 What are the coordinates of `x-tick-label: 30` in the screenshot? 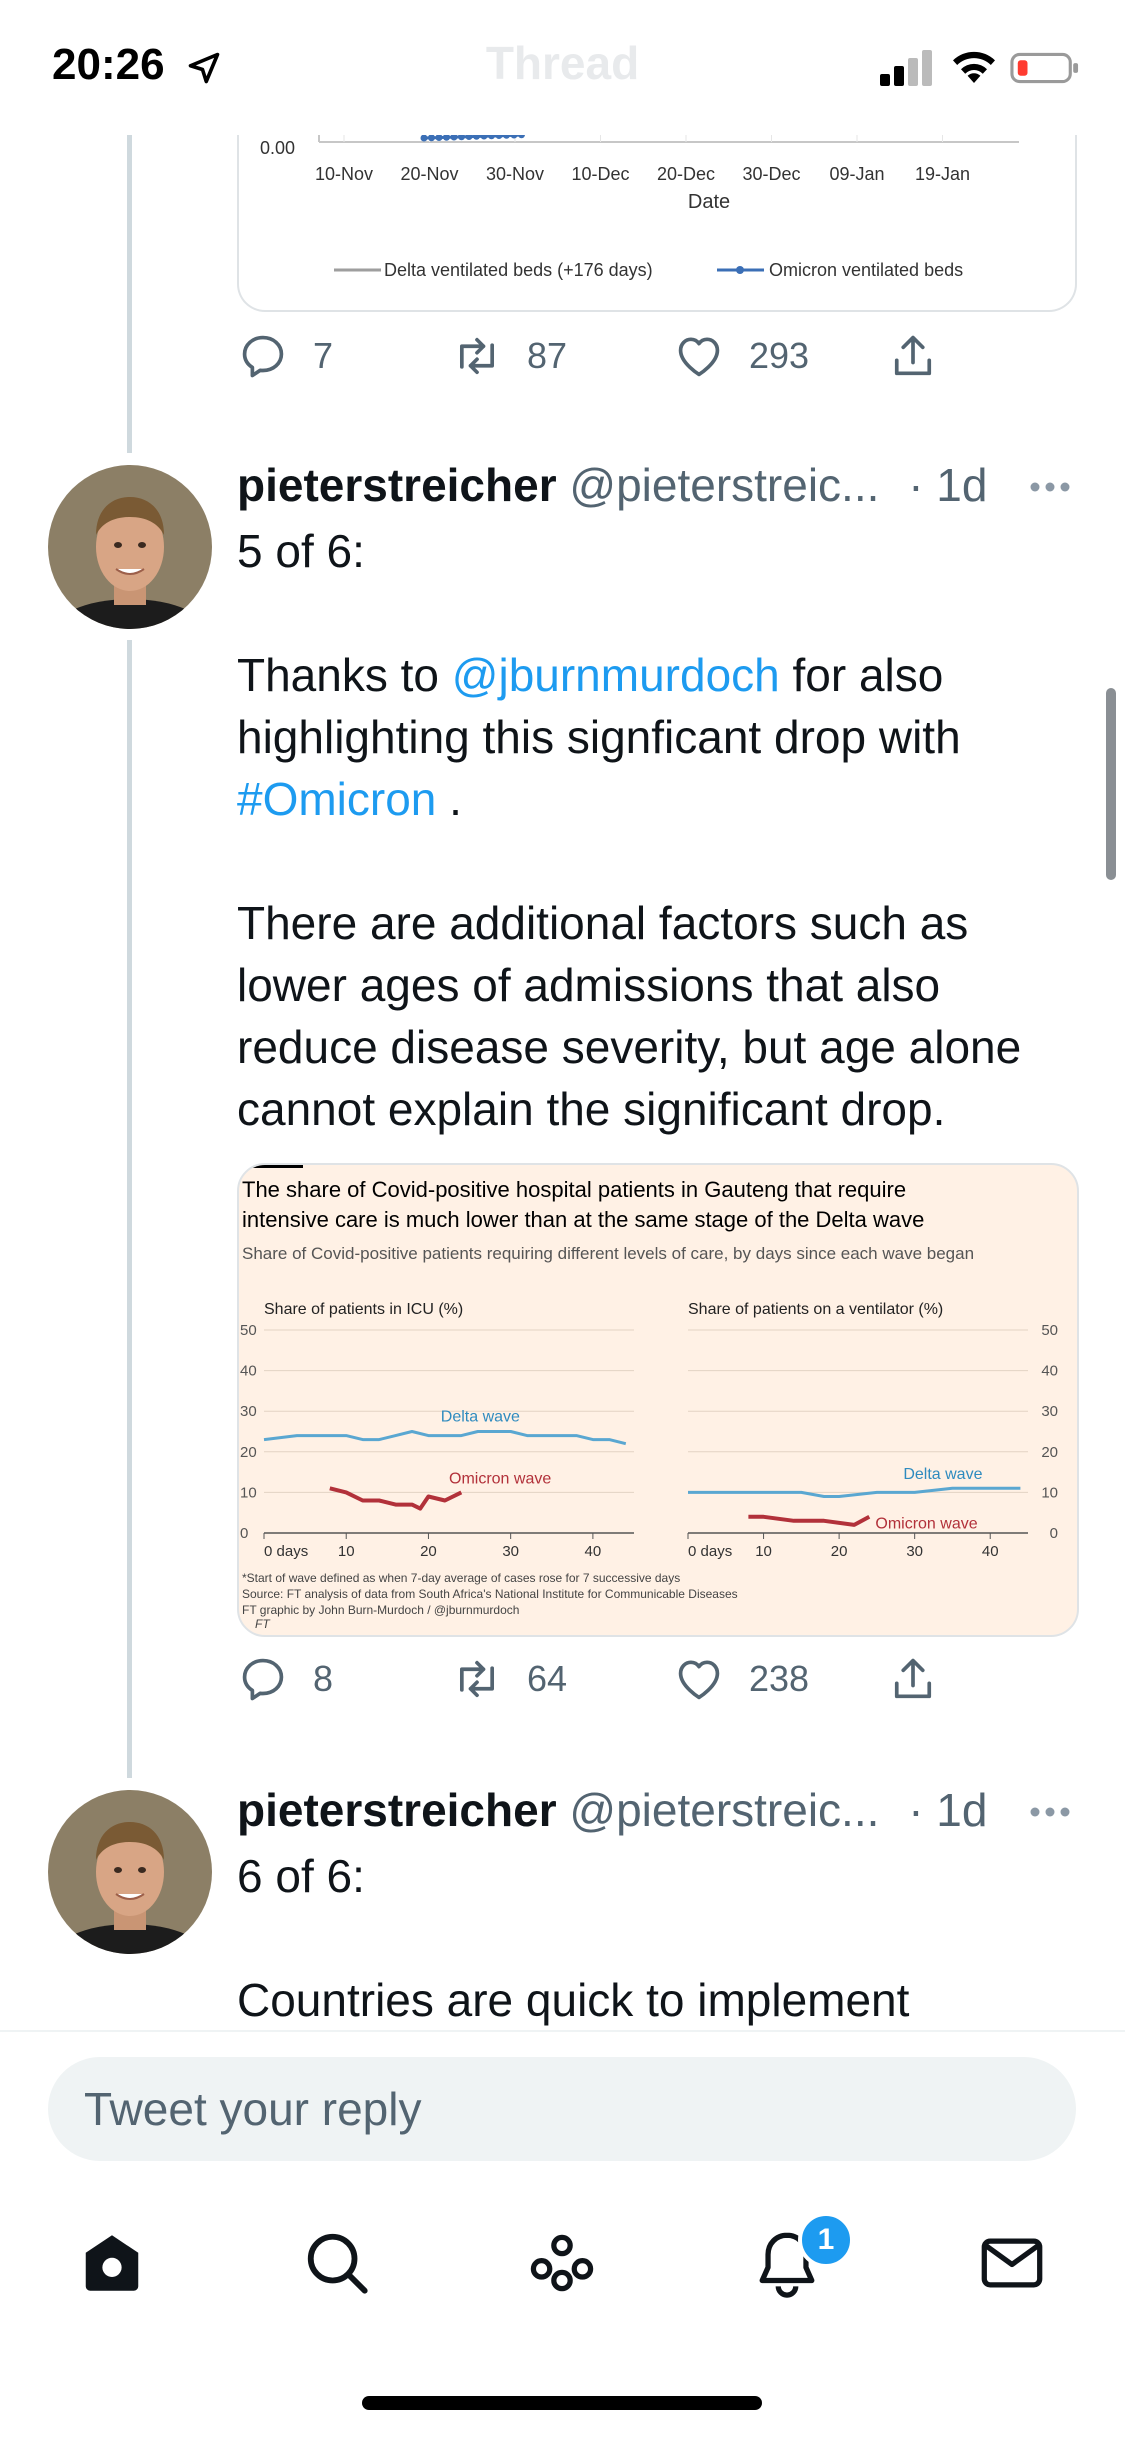 It's located at (510, 1551).